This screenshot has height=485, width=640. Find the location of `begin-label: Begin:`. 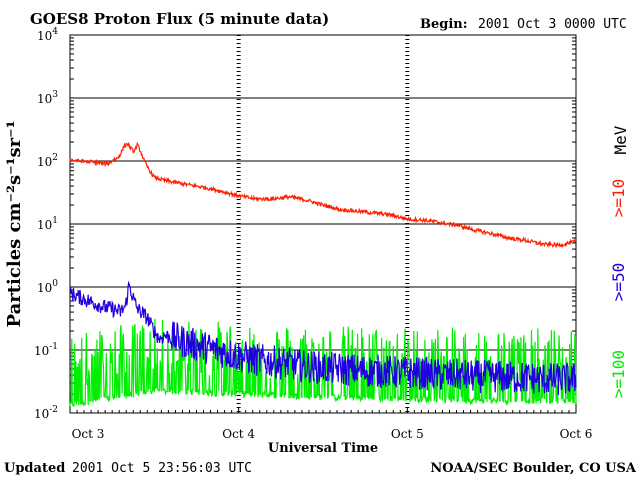

begin-label: Begin: is located at coordinates (444, 24).